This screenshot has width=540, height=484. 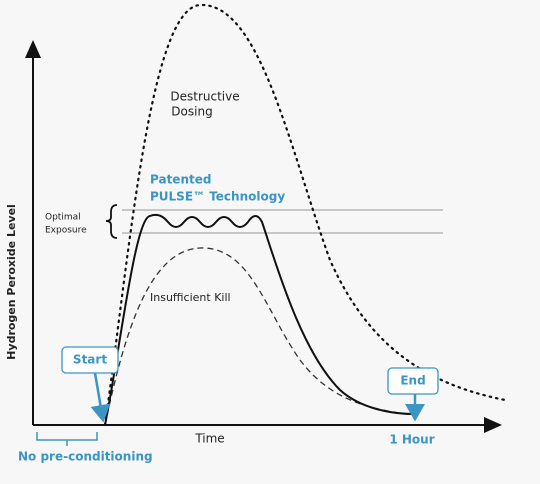 I want to click on optimal-label: Optimal, so click(x=63, y=218).